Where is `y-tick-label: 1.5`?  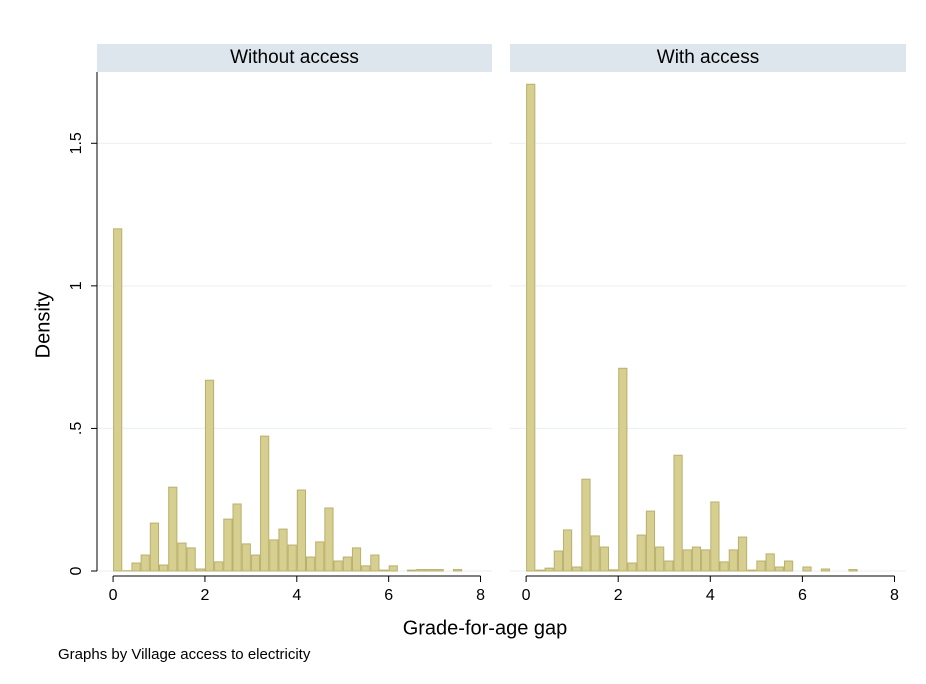 y-tick-label: 1.5 is located at coordinates (76, 143).